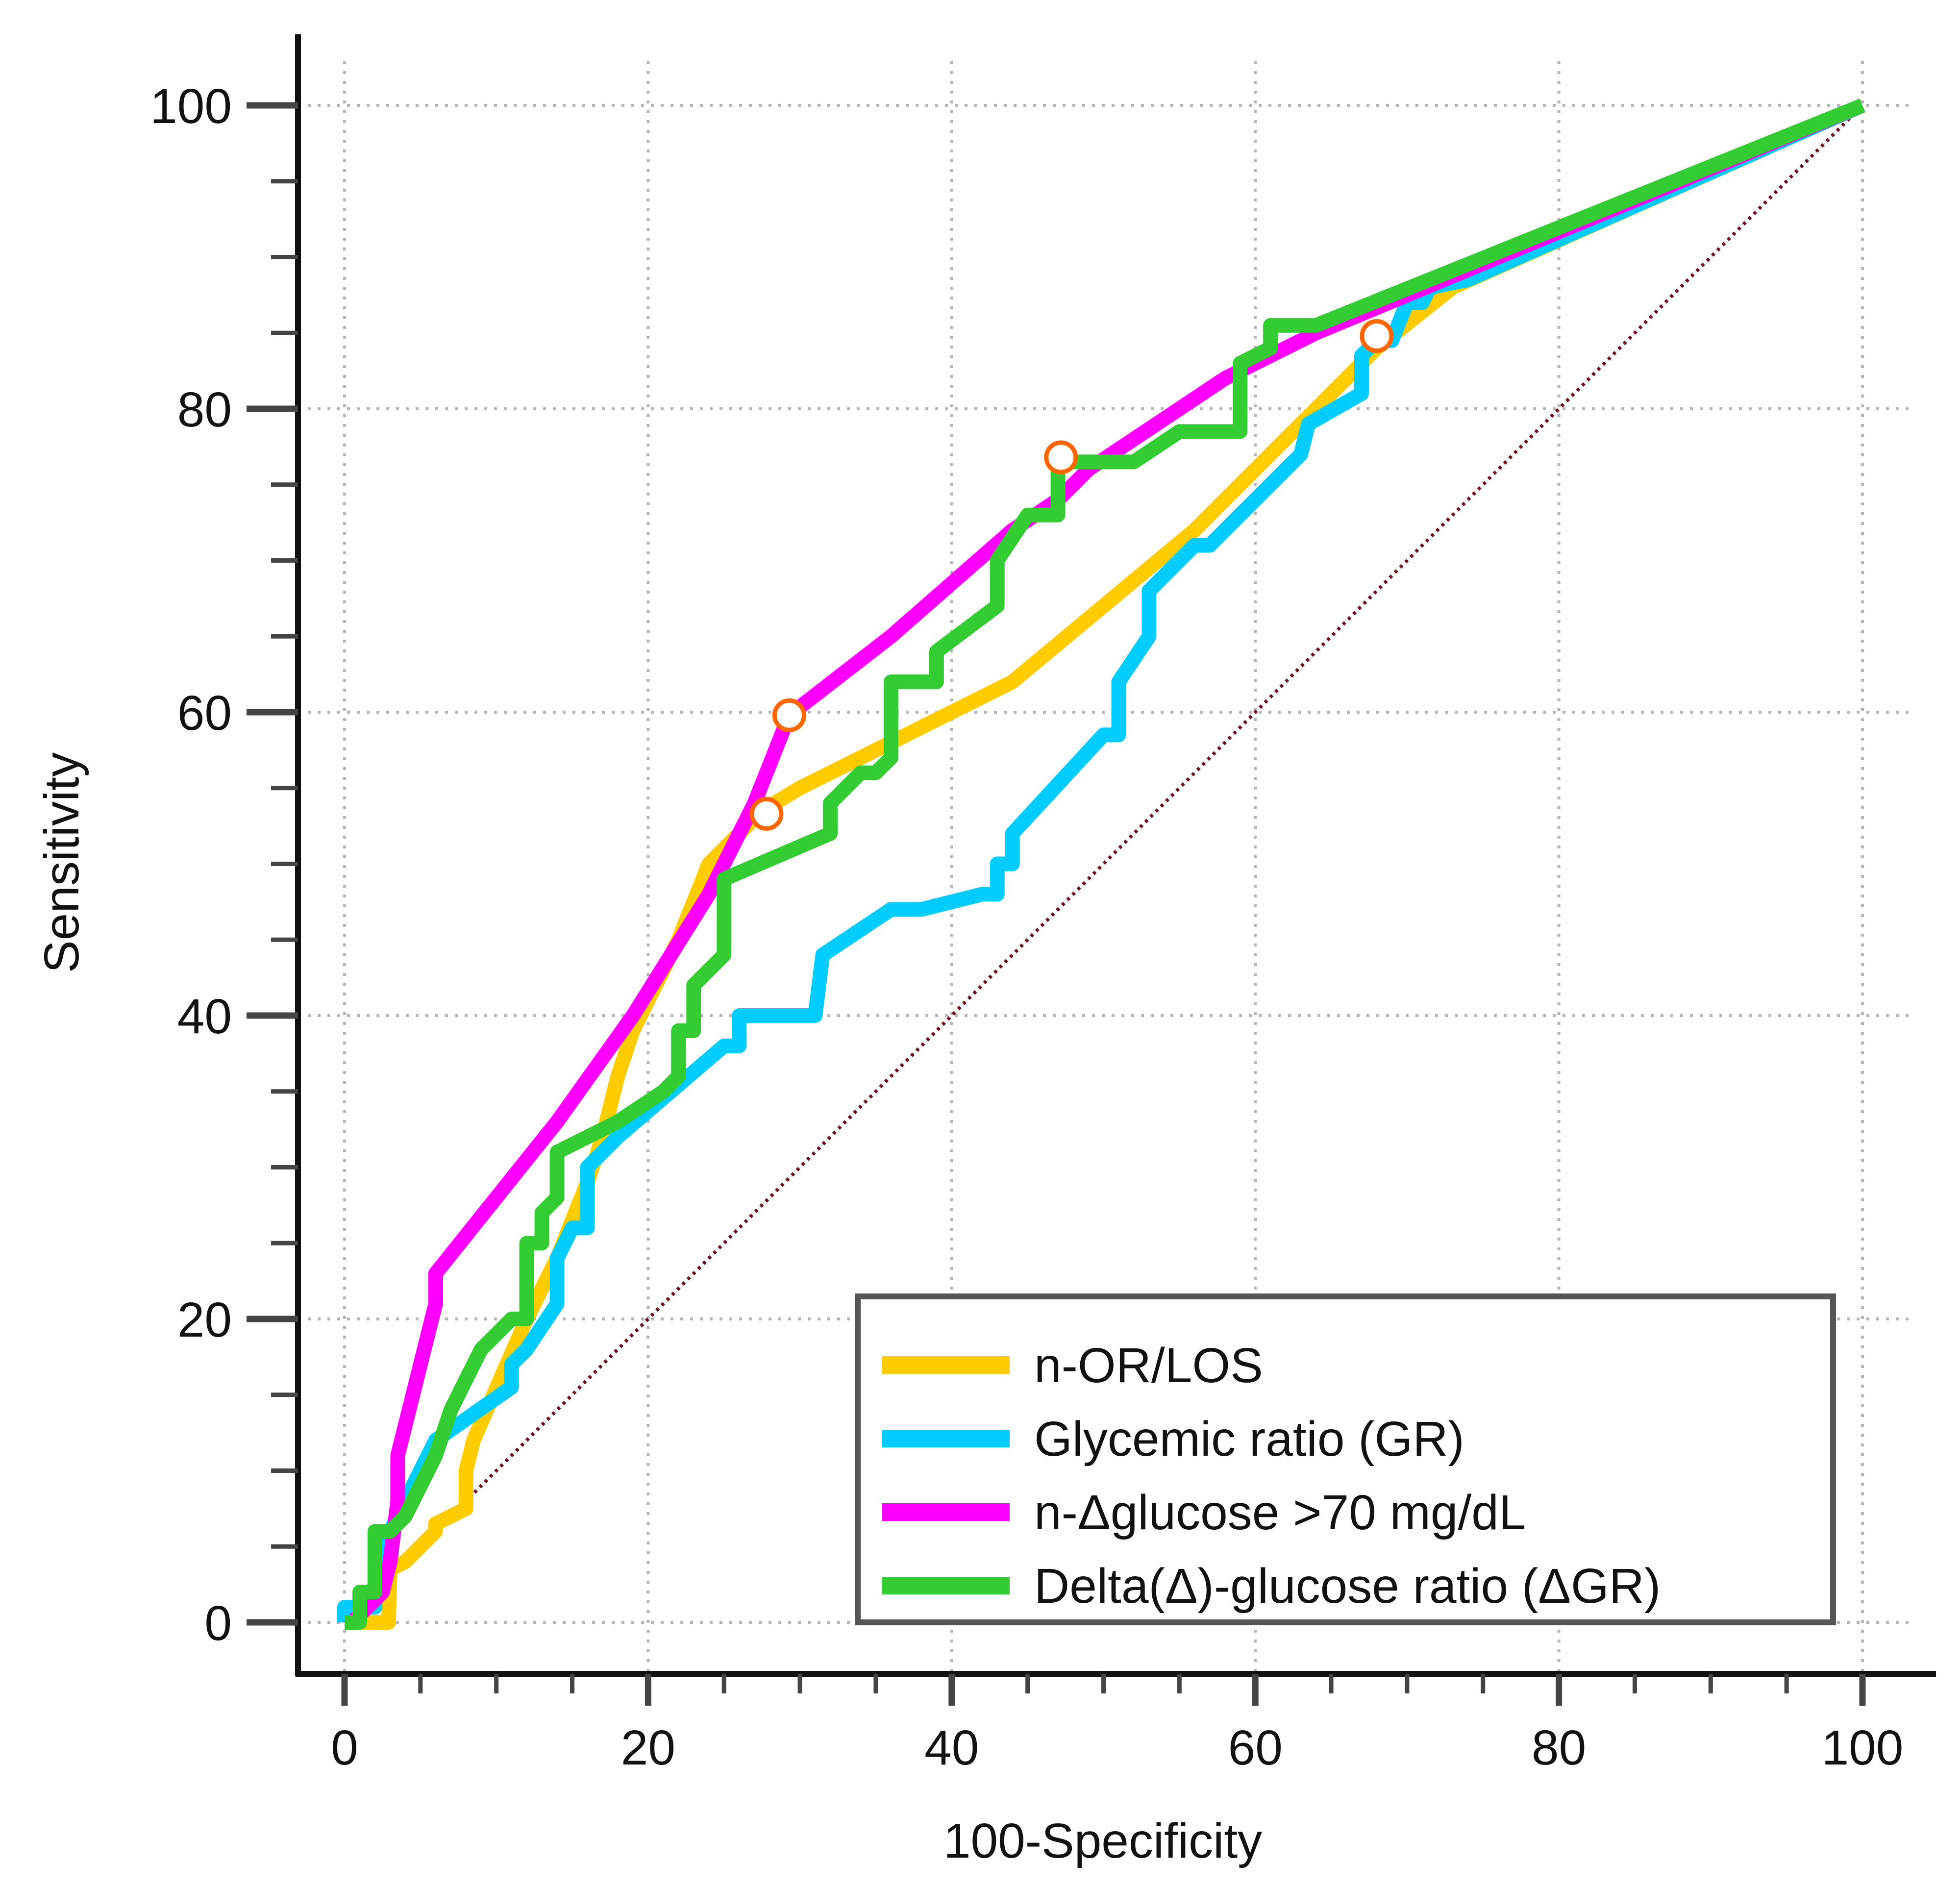  Describe the element at coordinates (191, 106) in the screenshot. I see `y-tick-label: 100` at that location.